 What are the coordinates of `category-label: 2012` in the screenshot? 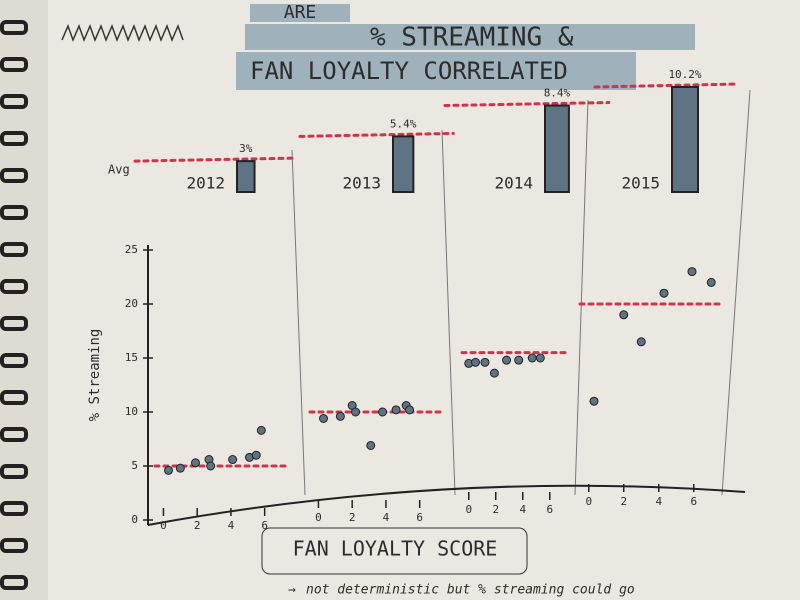 It's located at (205, 183).